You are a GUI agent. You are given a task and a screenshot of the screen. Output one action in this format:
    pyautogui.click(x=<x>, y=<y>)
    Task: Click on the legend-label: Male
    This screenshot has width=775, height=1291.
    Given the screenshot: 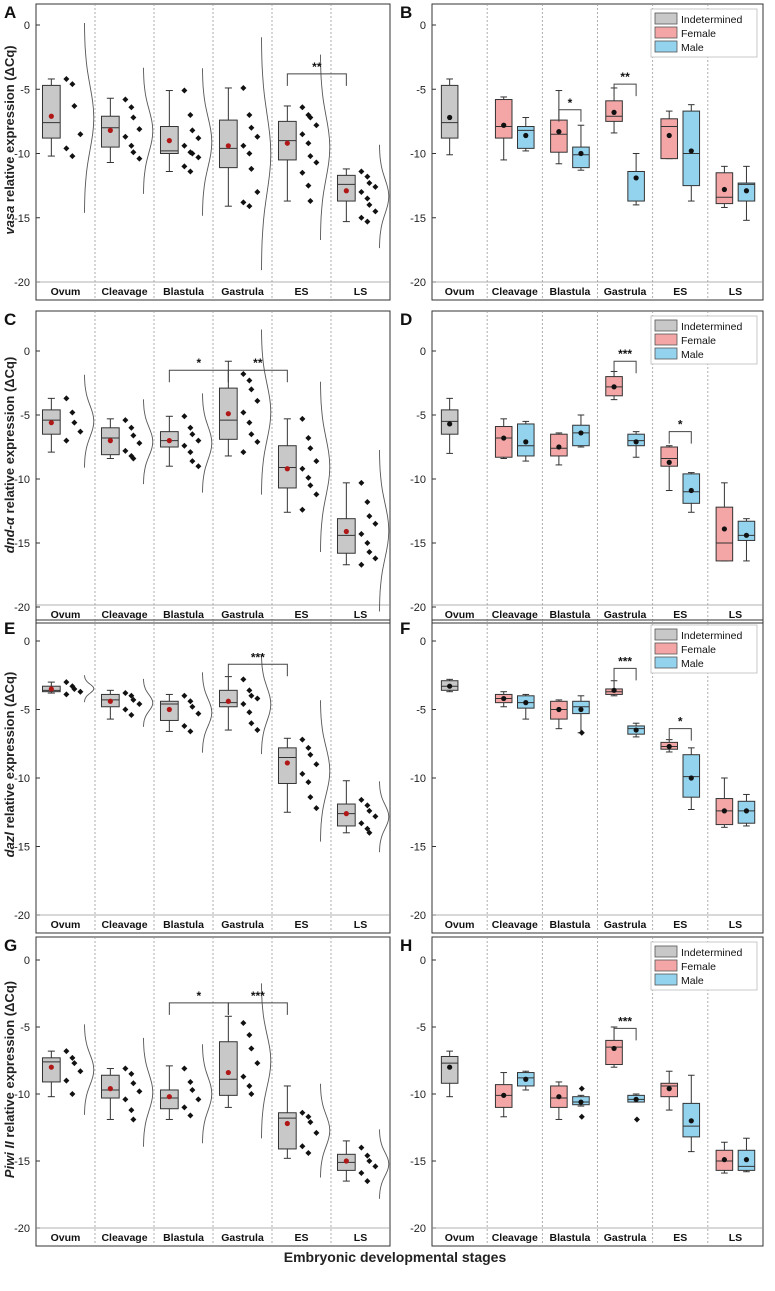 What is the action you would take?
    pyautogui.click(x=692, y=664)
    